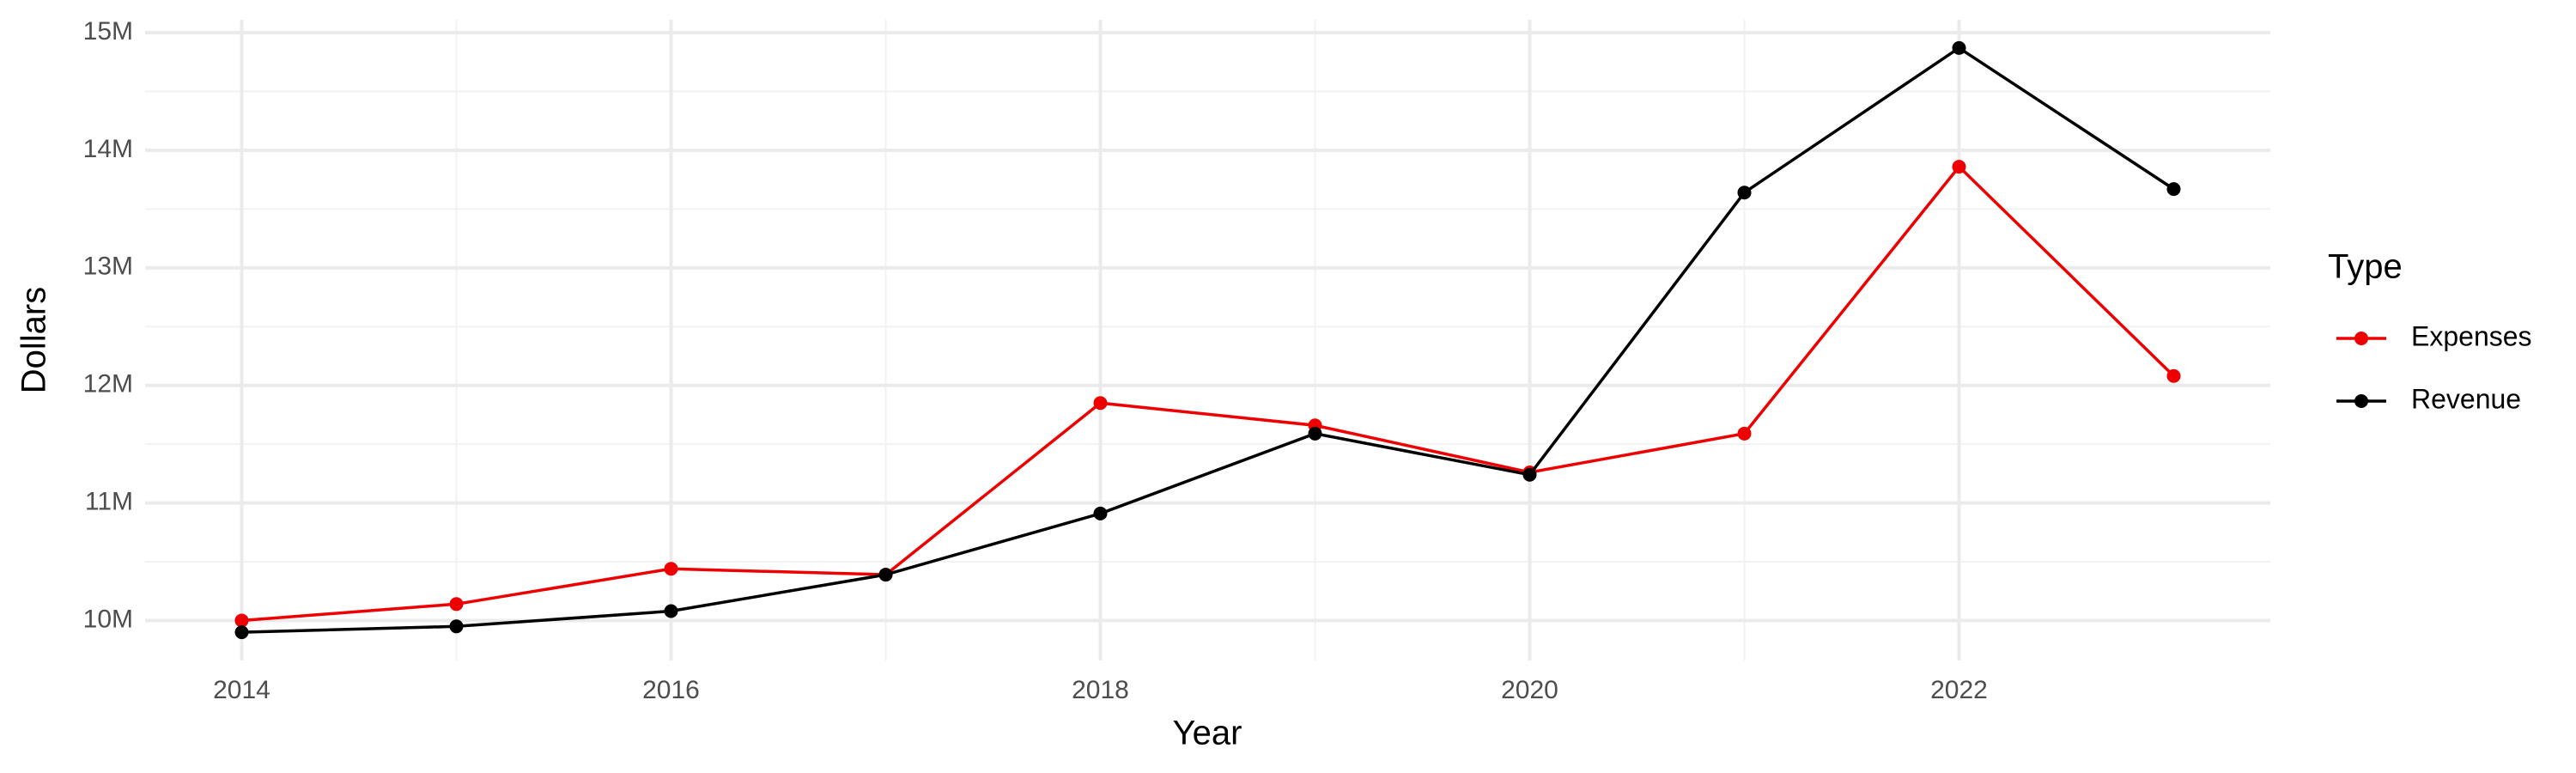  What do you see at coordinates (108, 384) in the screenshot?
I see `y-tick-label: 12M` at bounding box center [108, 384].